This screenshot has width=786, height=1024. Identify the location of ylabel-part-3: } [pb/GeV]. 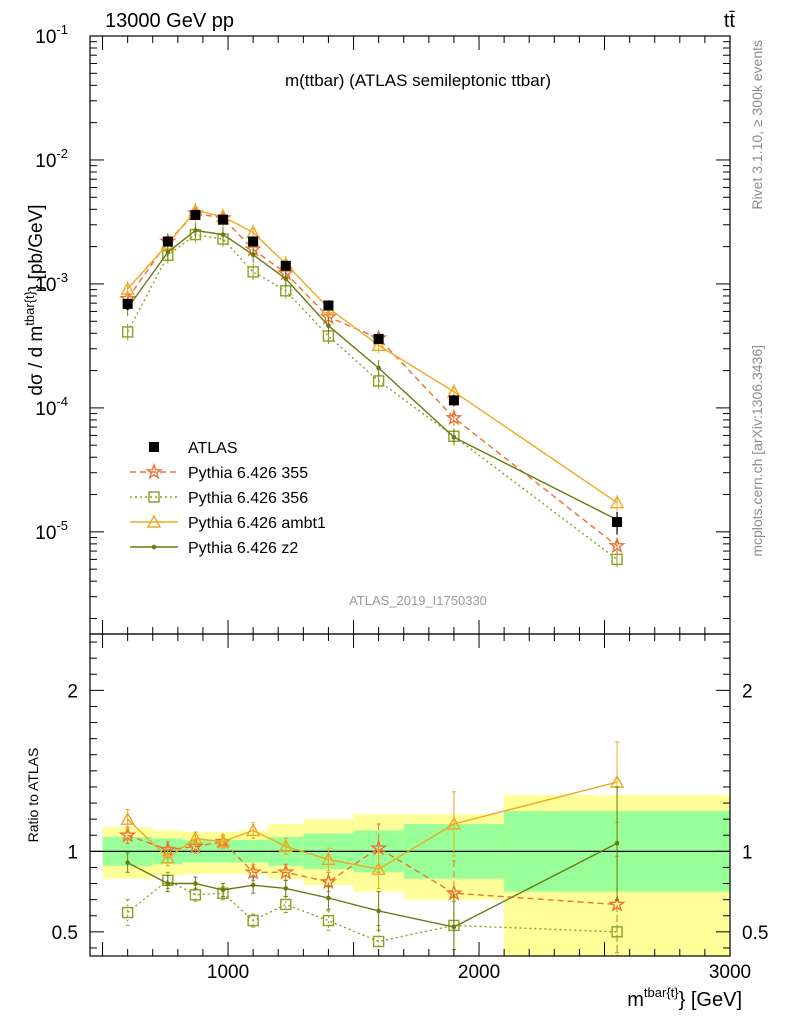
(36, 247).